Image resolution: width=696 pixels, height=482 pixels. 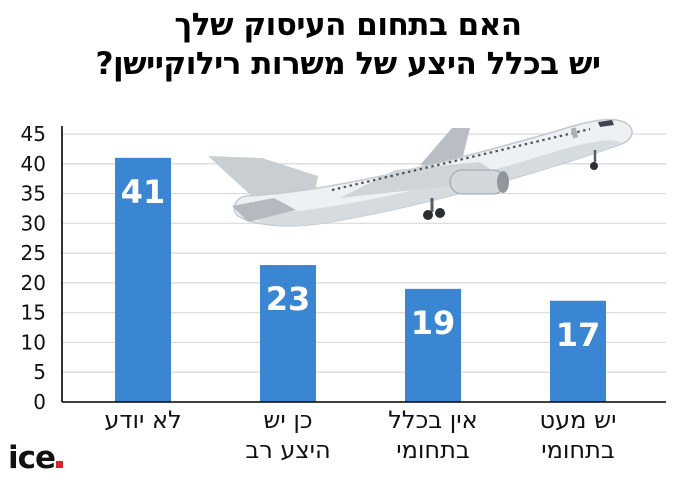 I want to click on y-tick-label: 45, so click(x=33, y=134).